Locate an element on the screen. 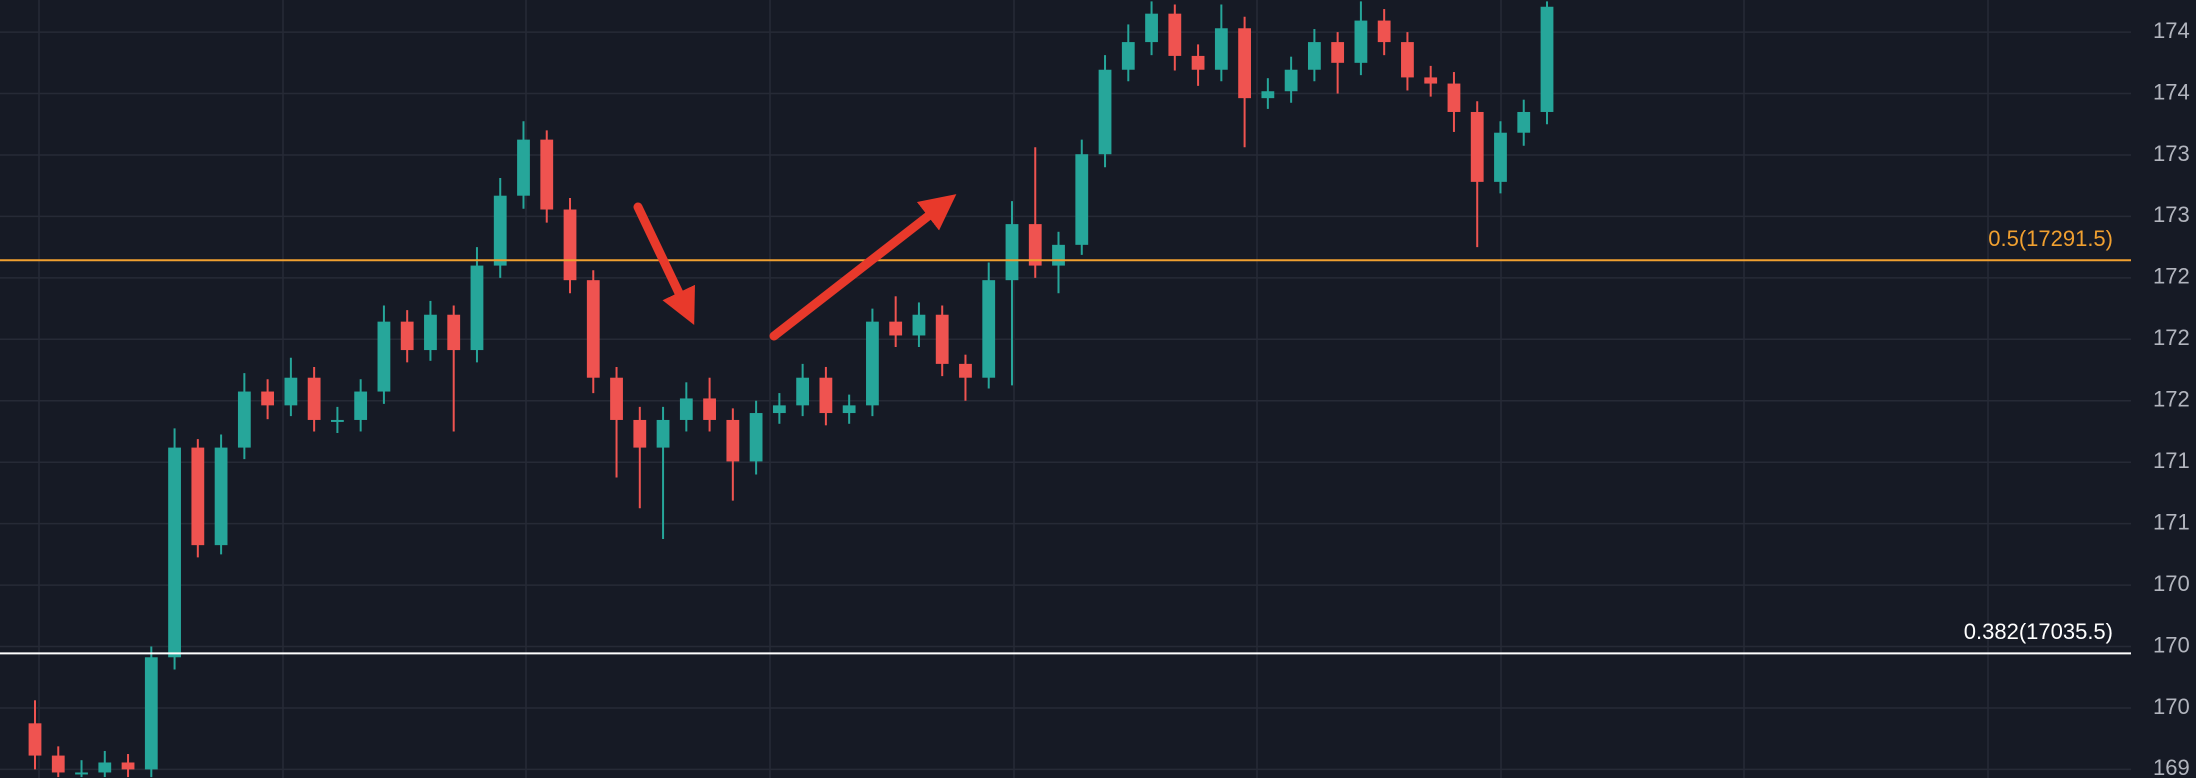  down-arrow is located at coordinates (664, 264).